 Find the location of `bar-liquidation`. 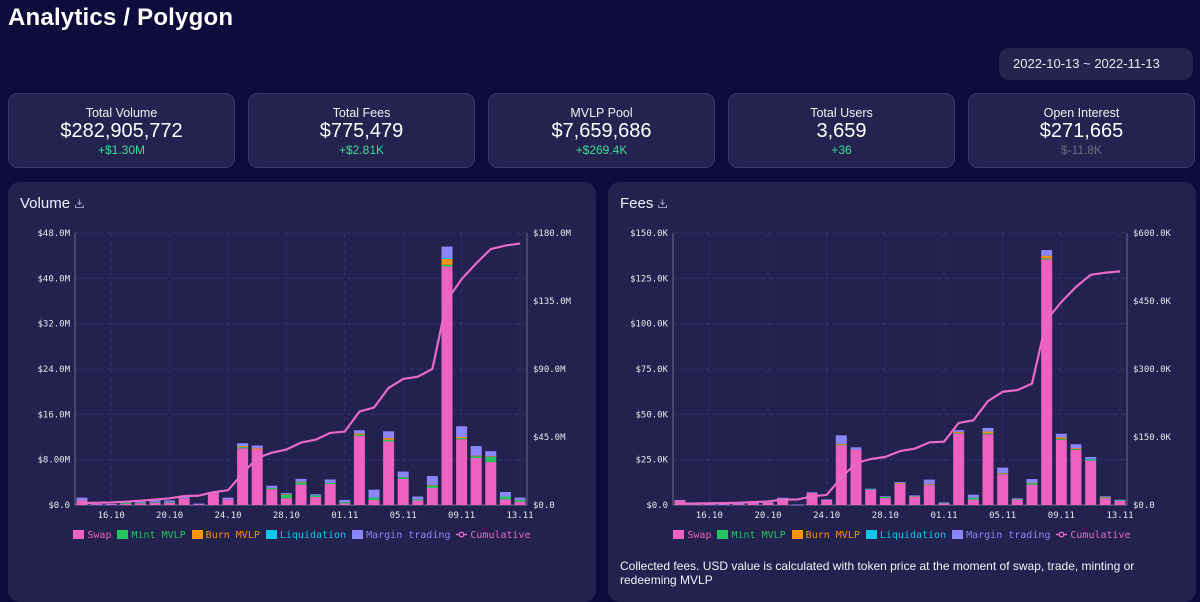

bar-liquidation is located at coordinates (1091, 459).